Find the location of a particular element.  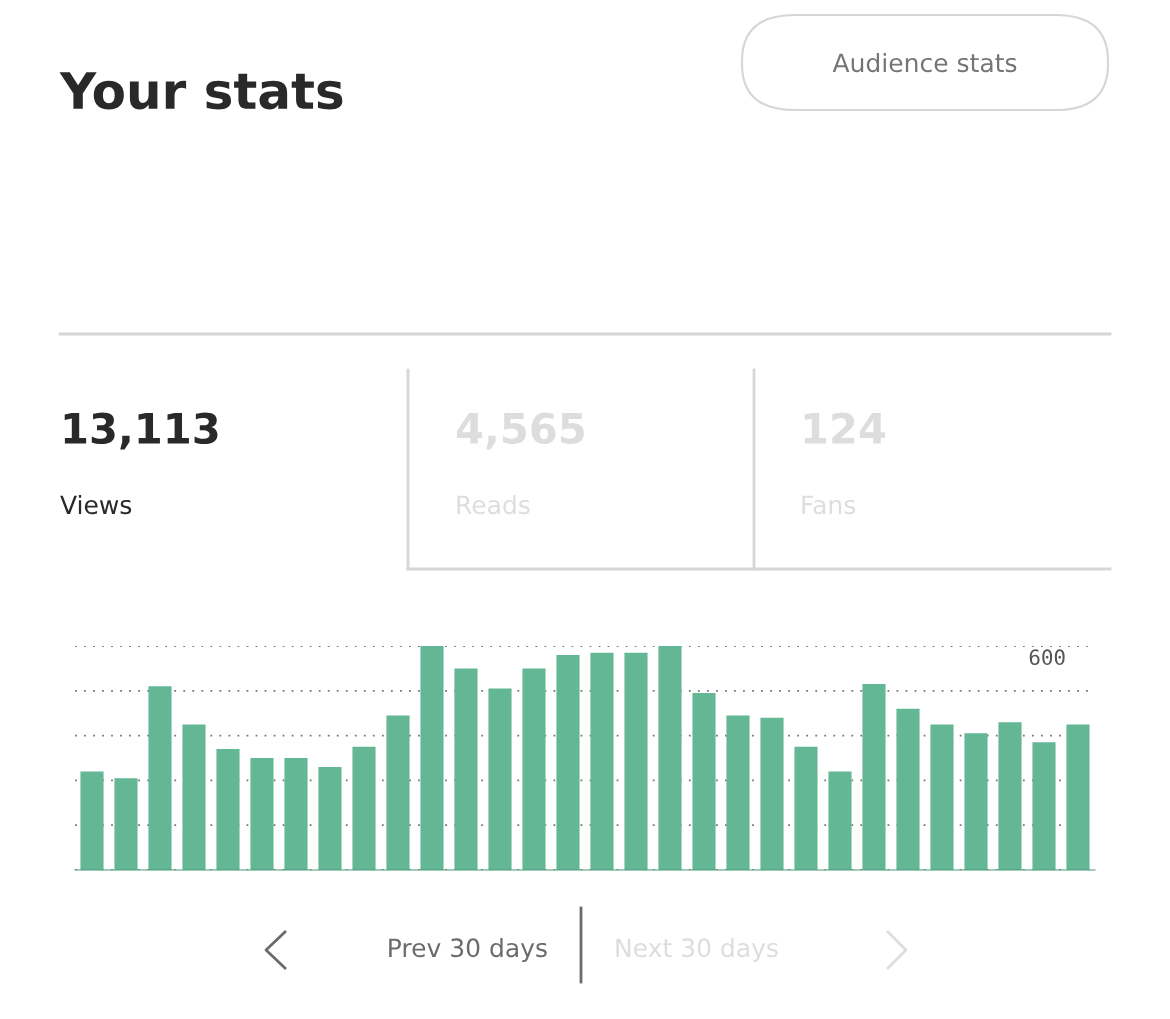

text: Audience stats is located at coordinates (924, 62).